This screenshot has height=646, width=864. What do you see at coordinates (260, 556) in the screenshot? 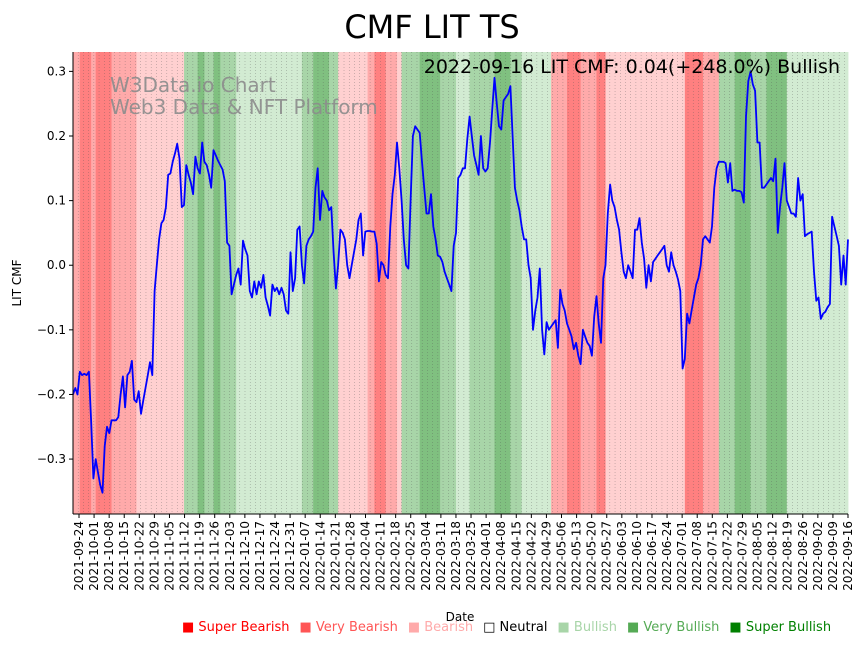
I see `x-tick-label: 2021-12-17` at bounding box center [260, 556].